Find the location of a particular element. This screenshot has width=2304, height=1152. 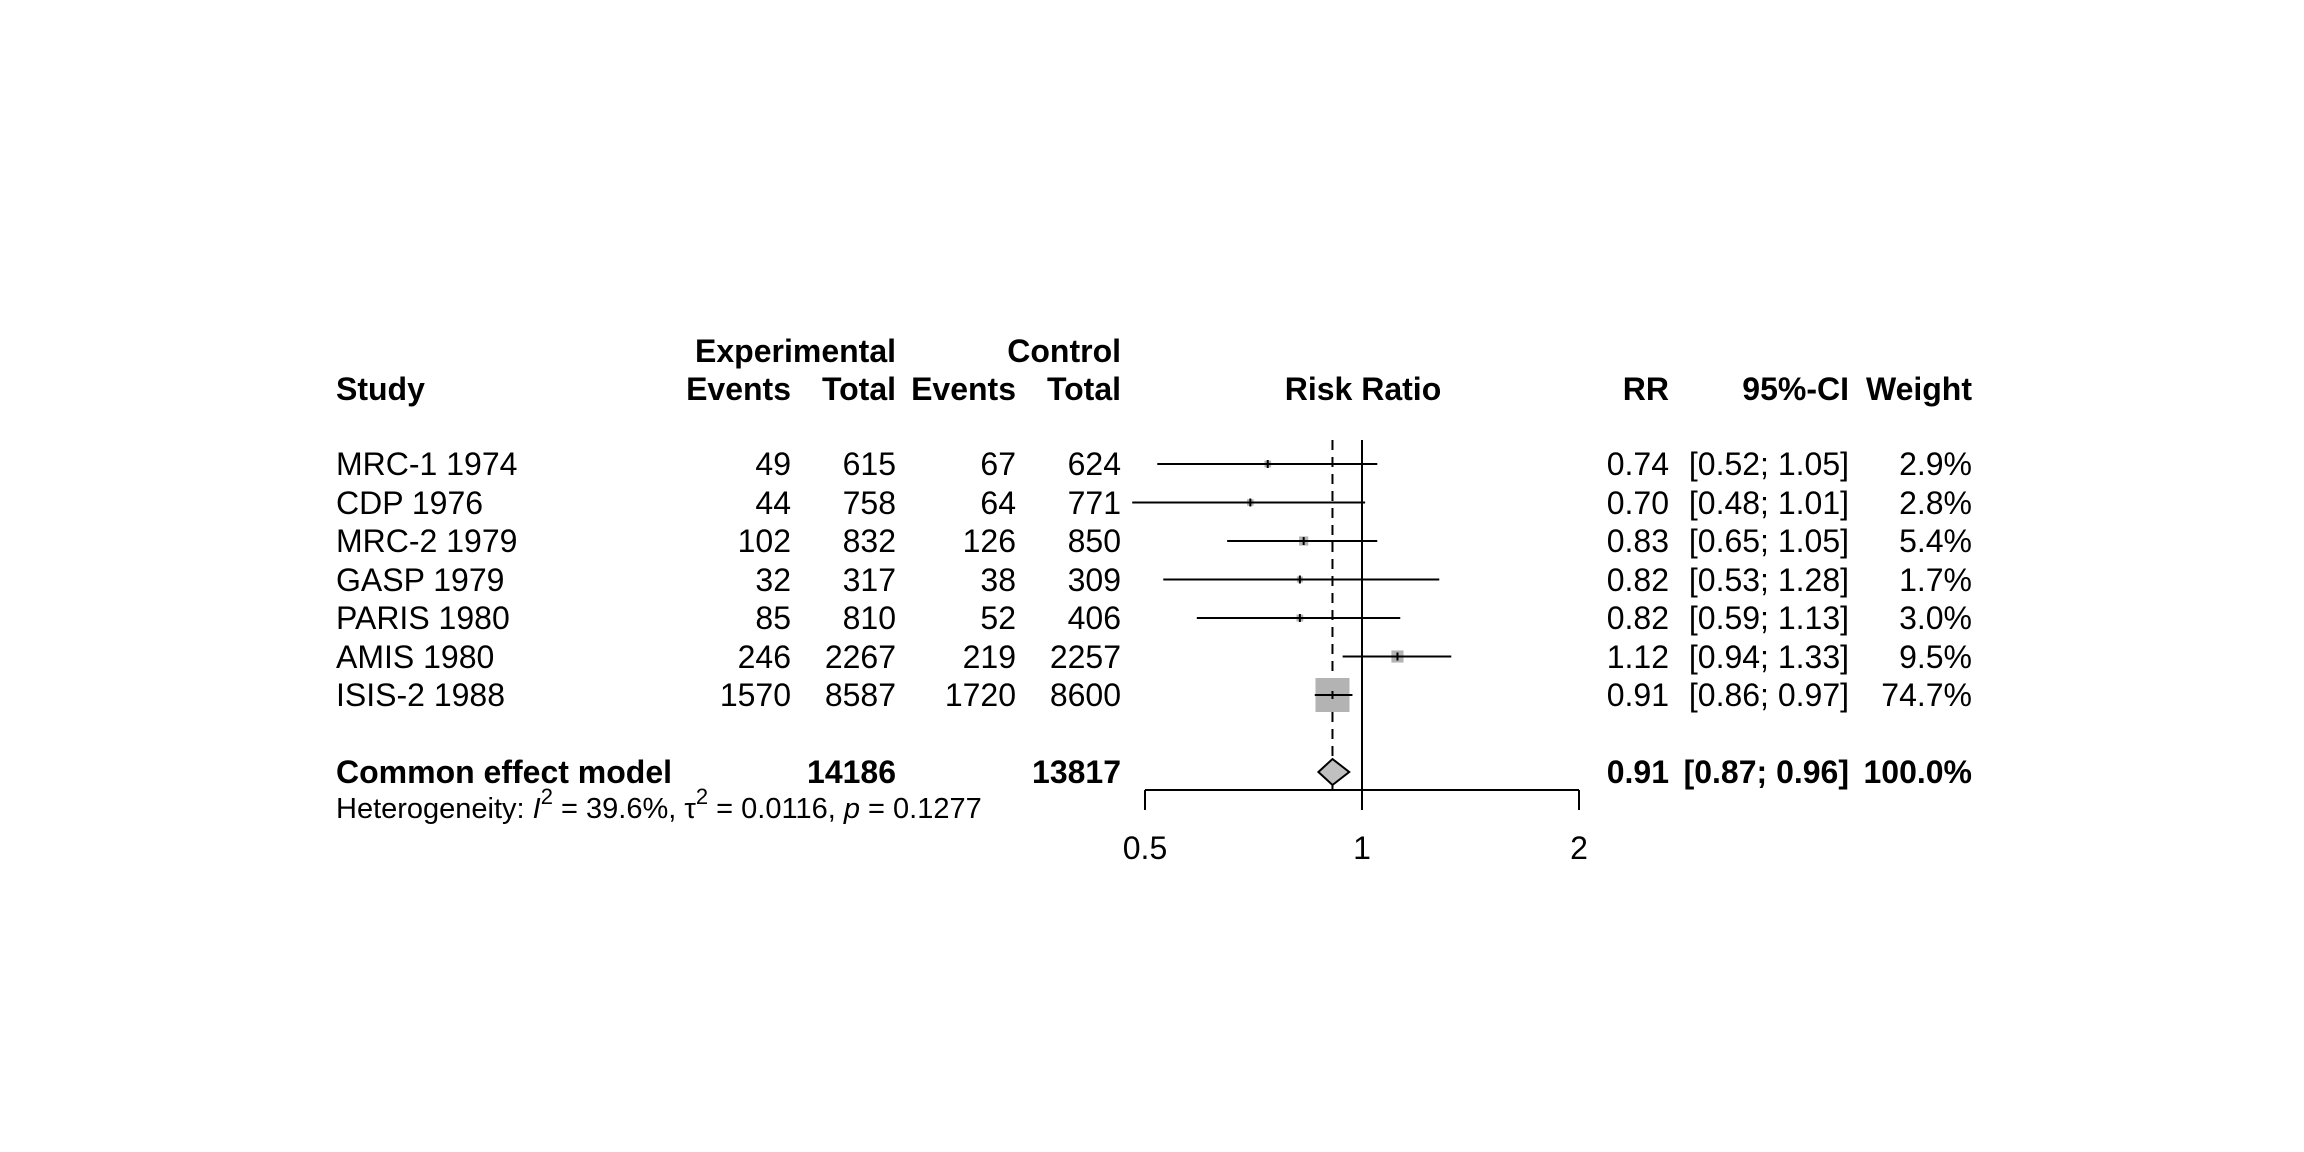

header-rr: RR is located at coordinates (1645, 389).